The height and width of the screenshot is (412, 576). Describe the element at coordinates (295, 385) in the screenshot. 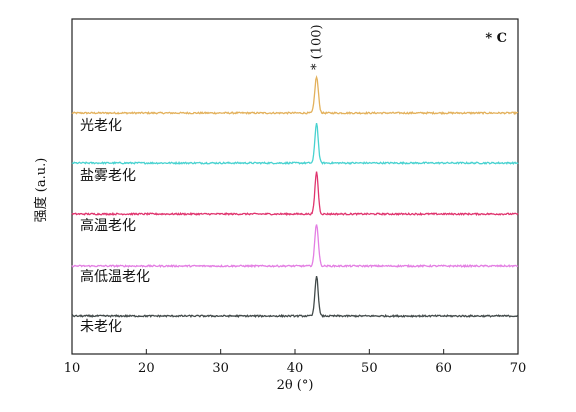

I see `x-axis-title: 2θ (°)` at that location.